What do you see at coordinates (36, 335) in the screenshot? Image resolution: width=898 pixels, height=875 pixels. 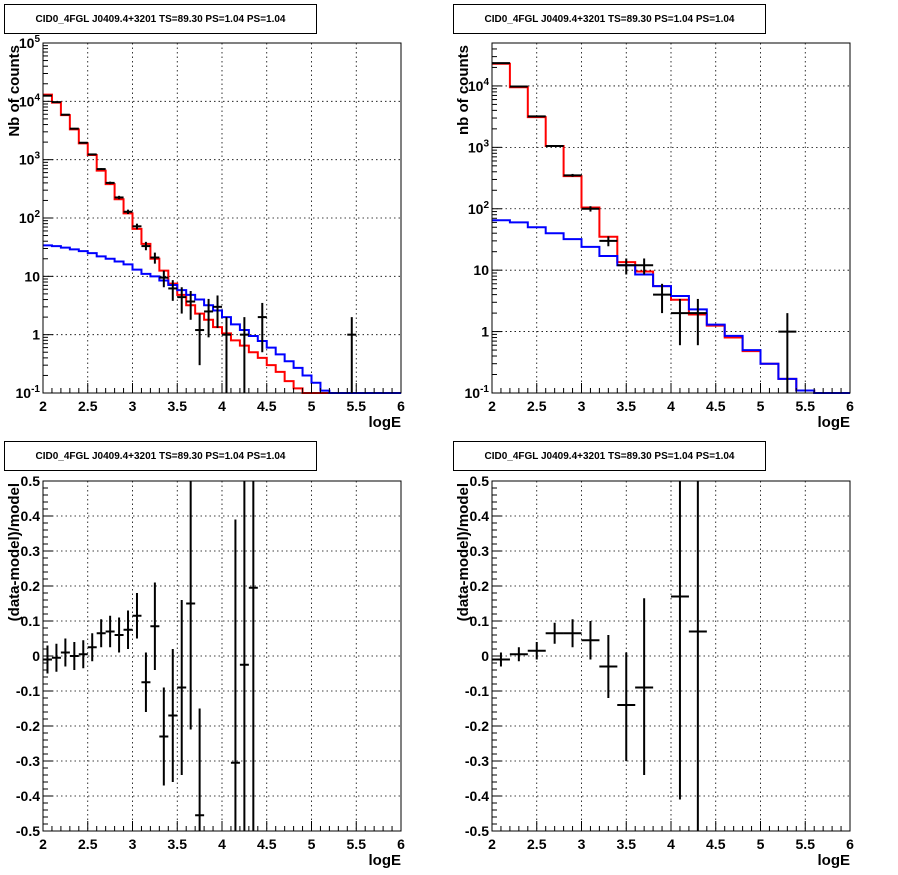 I see `y-tick-label: 1` at bounding box center [36, 335].